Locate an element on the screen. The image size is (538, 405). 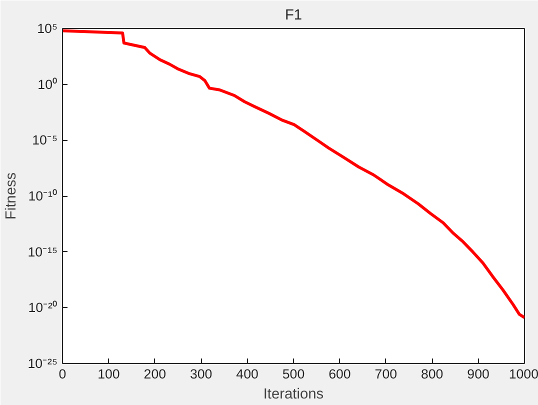
y-tick-label: 10⁰ is located at coordinates (48, 84).